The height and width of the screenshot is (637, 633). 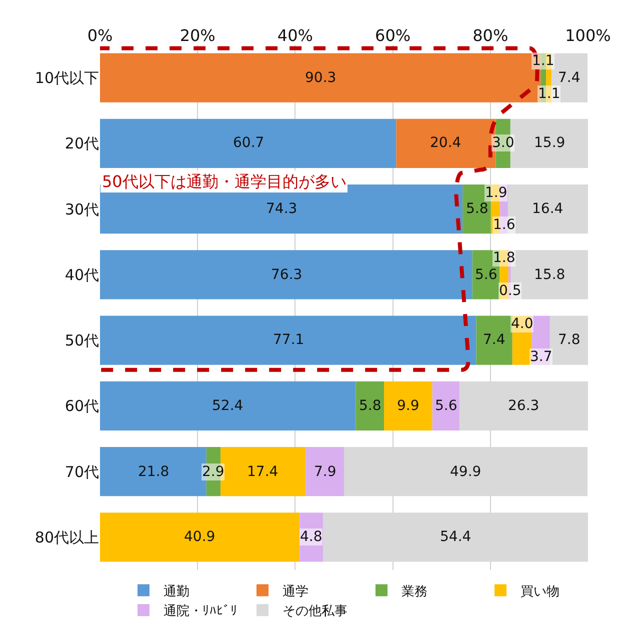 I want to click on data-label: 26.3, so click(x=524, y=406).